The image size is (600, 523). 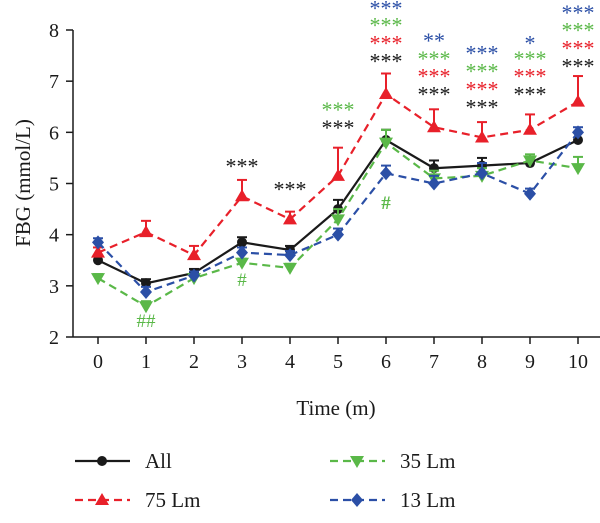 I want to click on legend-label: 35 Lm, so click(x=427, y=461).